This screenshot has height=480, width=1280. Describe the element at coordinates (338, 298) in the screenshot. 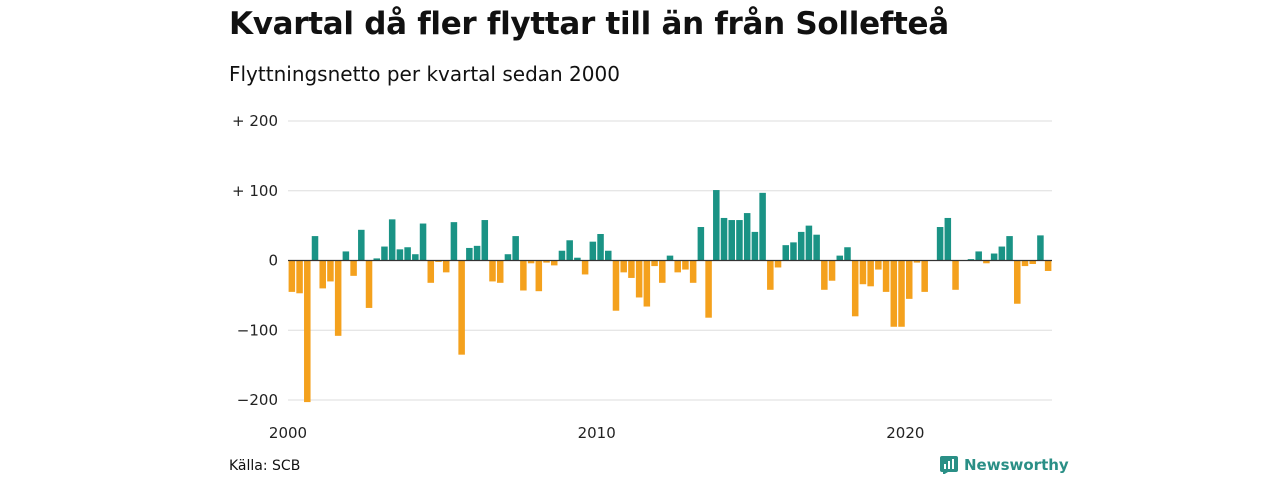

I see `bar-2001Q3` at that location.